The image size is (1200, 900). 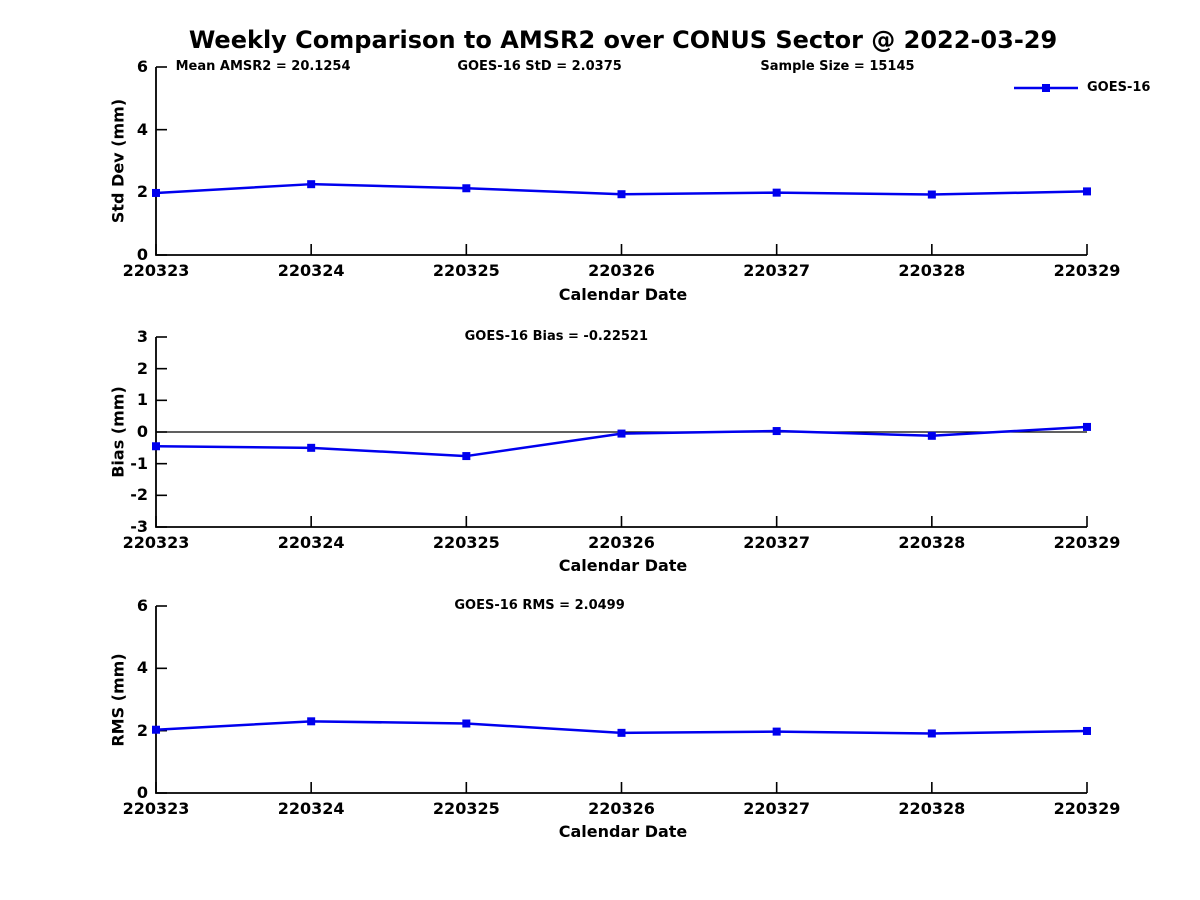 What do you see at coordinates (1046, 87) in the screenshot?
I see `legend-line-icon` at bounding box center [1046, 87].